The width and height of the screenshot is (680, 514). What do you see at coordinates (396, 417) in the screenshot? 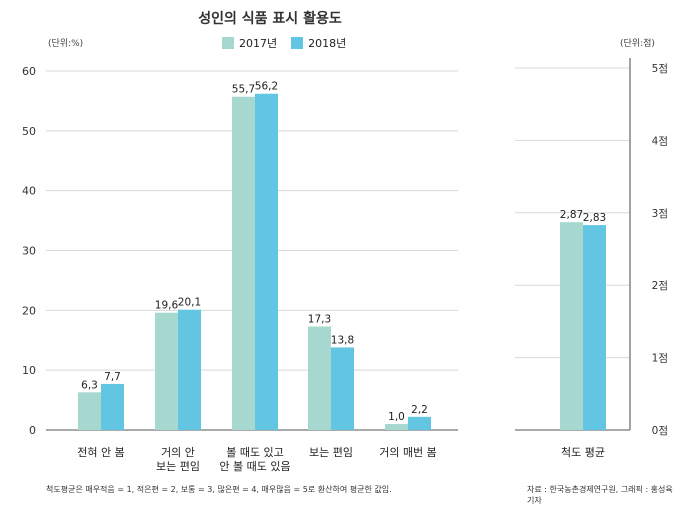
I see `data-label: 1,0` at bounding box center [396, 417].